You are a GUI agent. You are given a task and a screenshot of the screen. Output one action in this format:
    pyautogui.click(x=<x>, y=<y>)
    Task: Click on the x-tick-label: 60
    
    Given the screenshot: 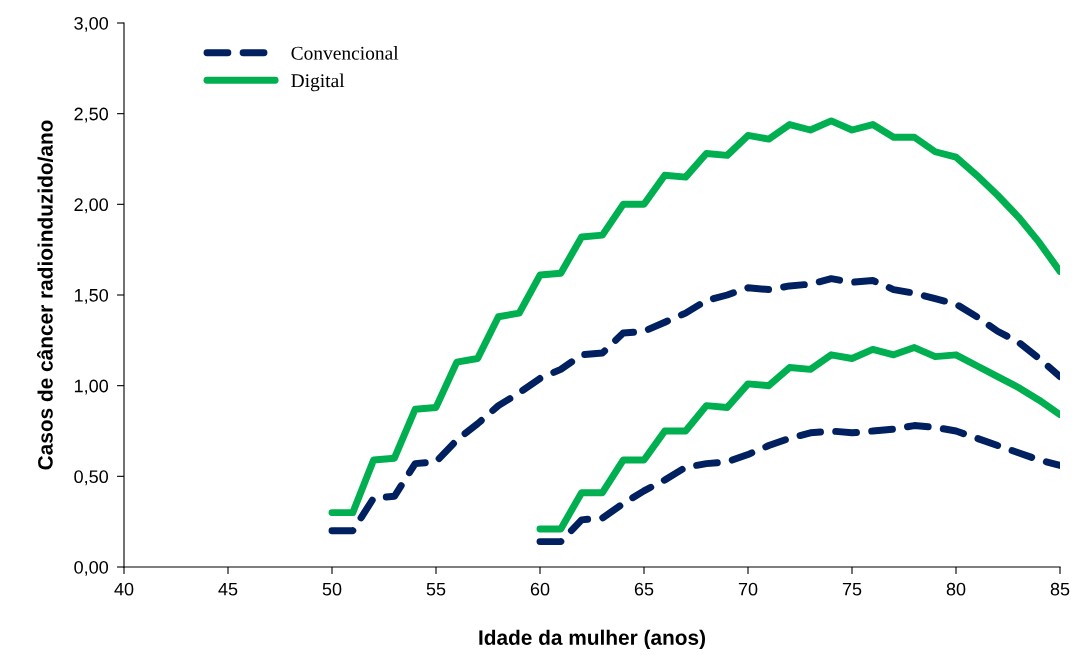 What is the action you would take?
    pyautogui.click(x=540, y=589)
    